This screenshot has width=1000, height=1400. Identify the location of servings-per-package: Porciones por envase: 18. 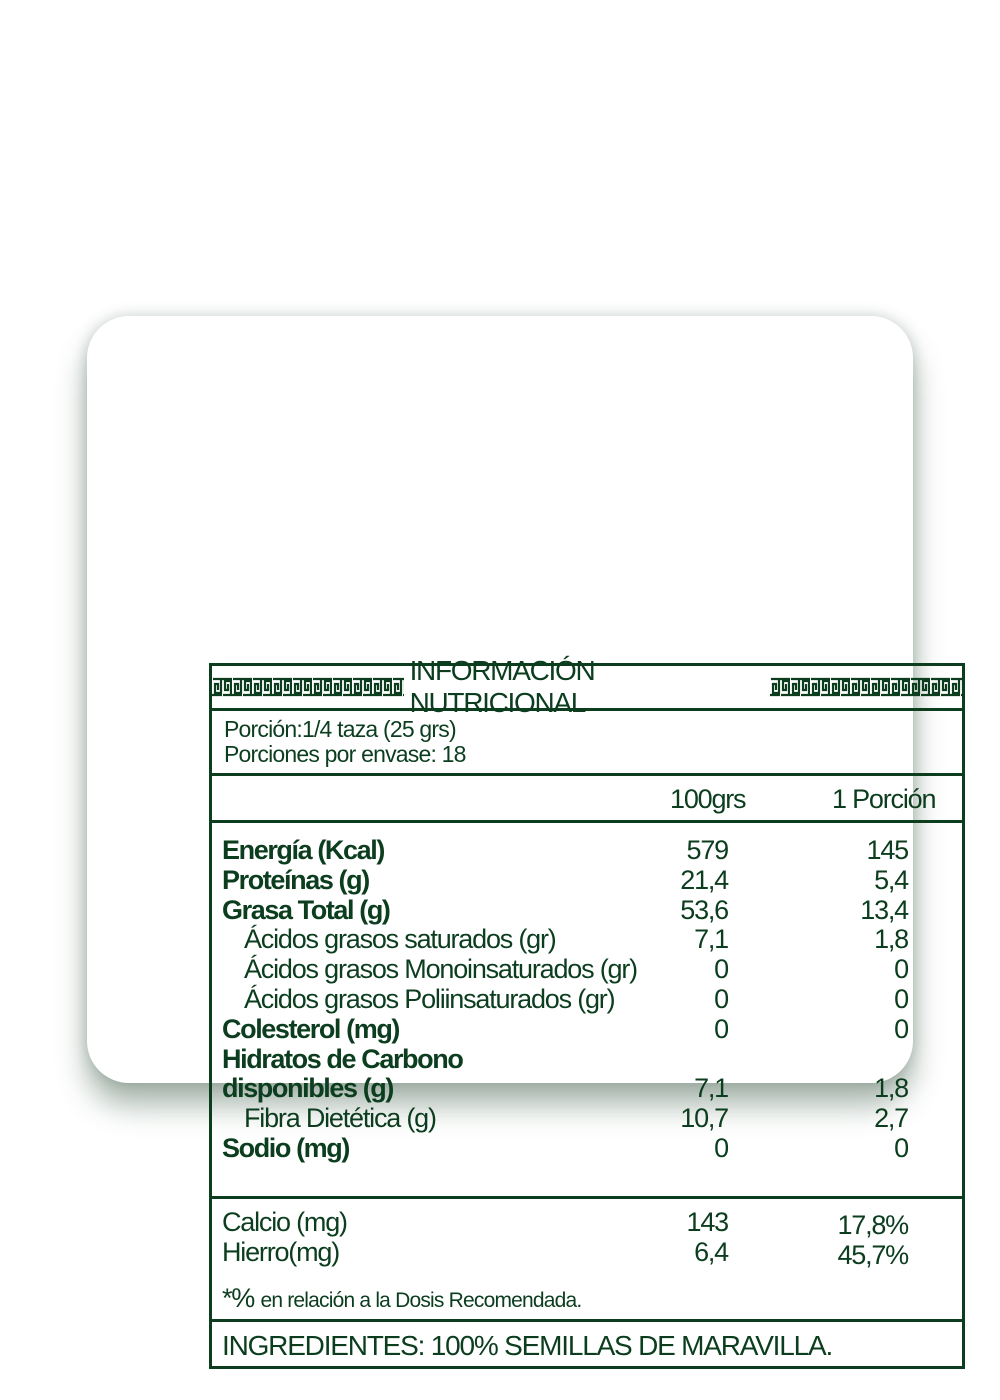
(345, 754).